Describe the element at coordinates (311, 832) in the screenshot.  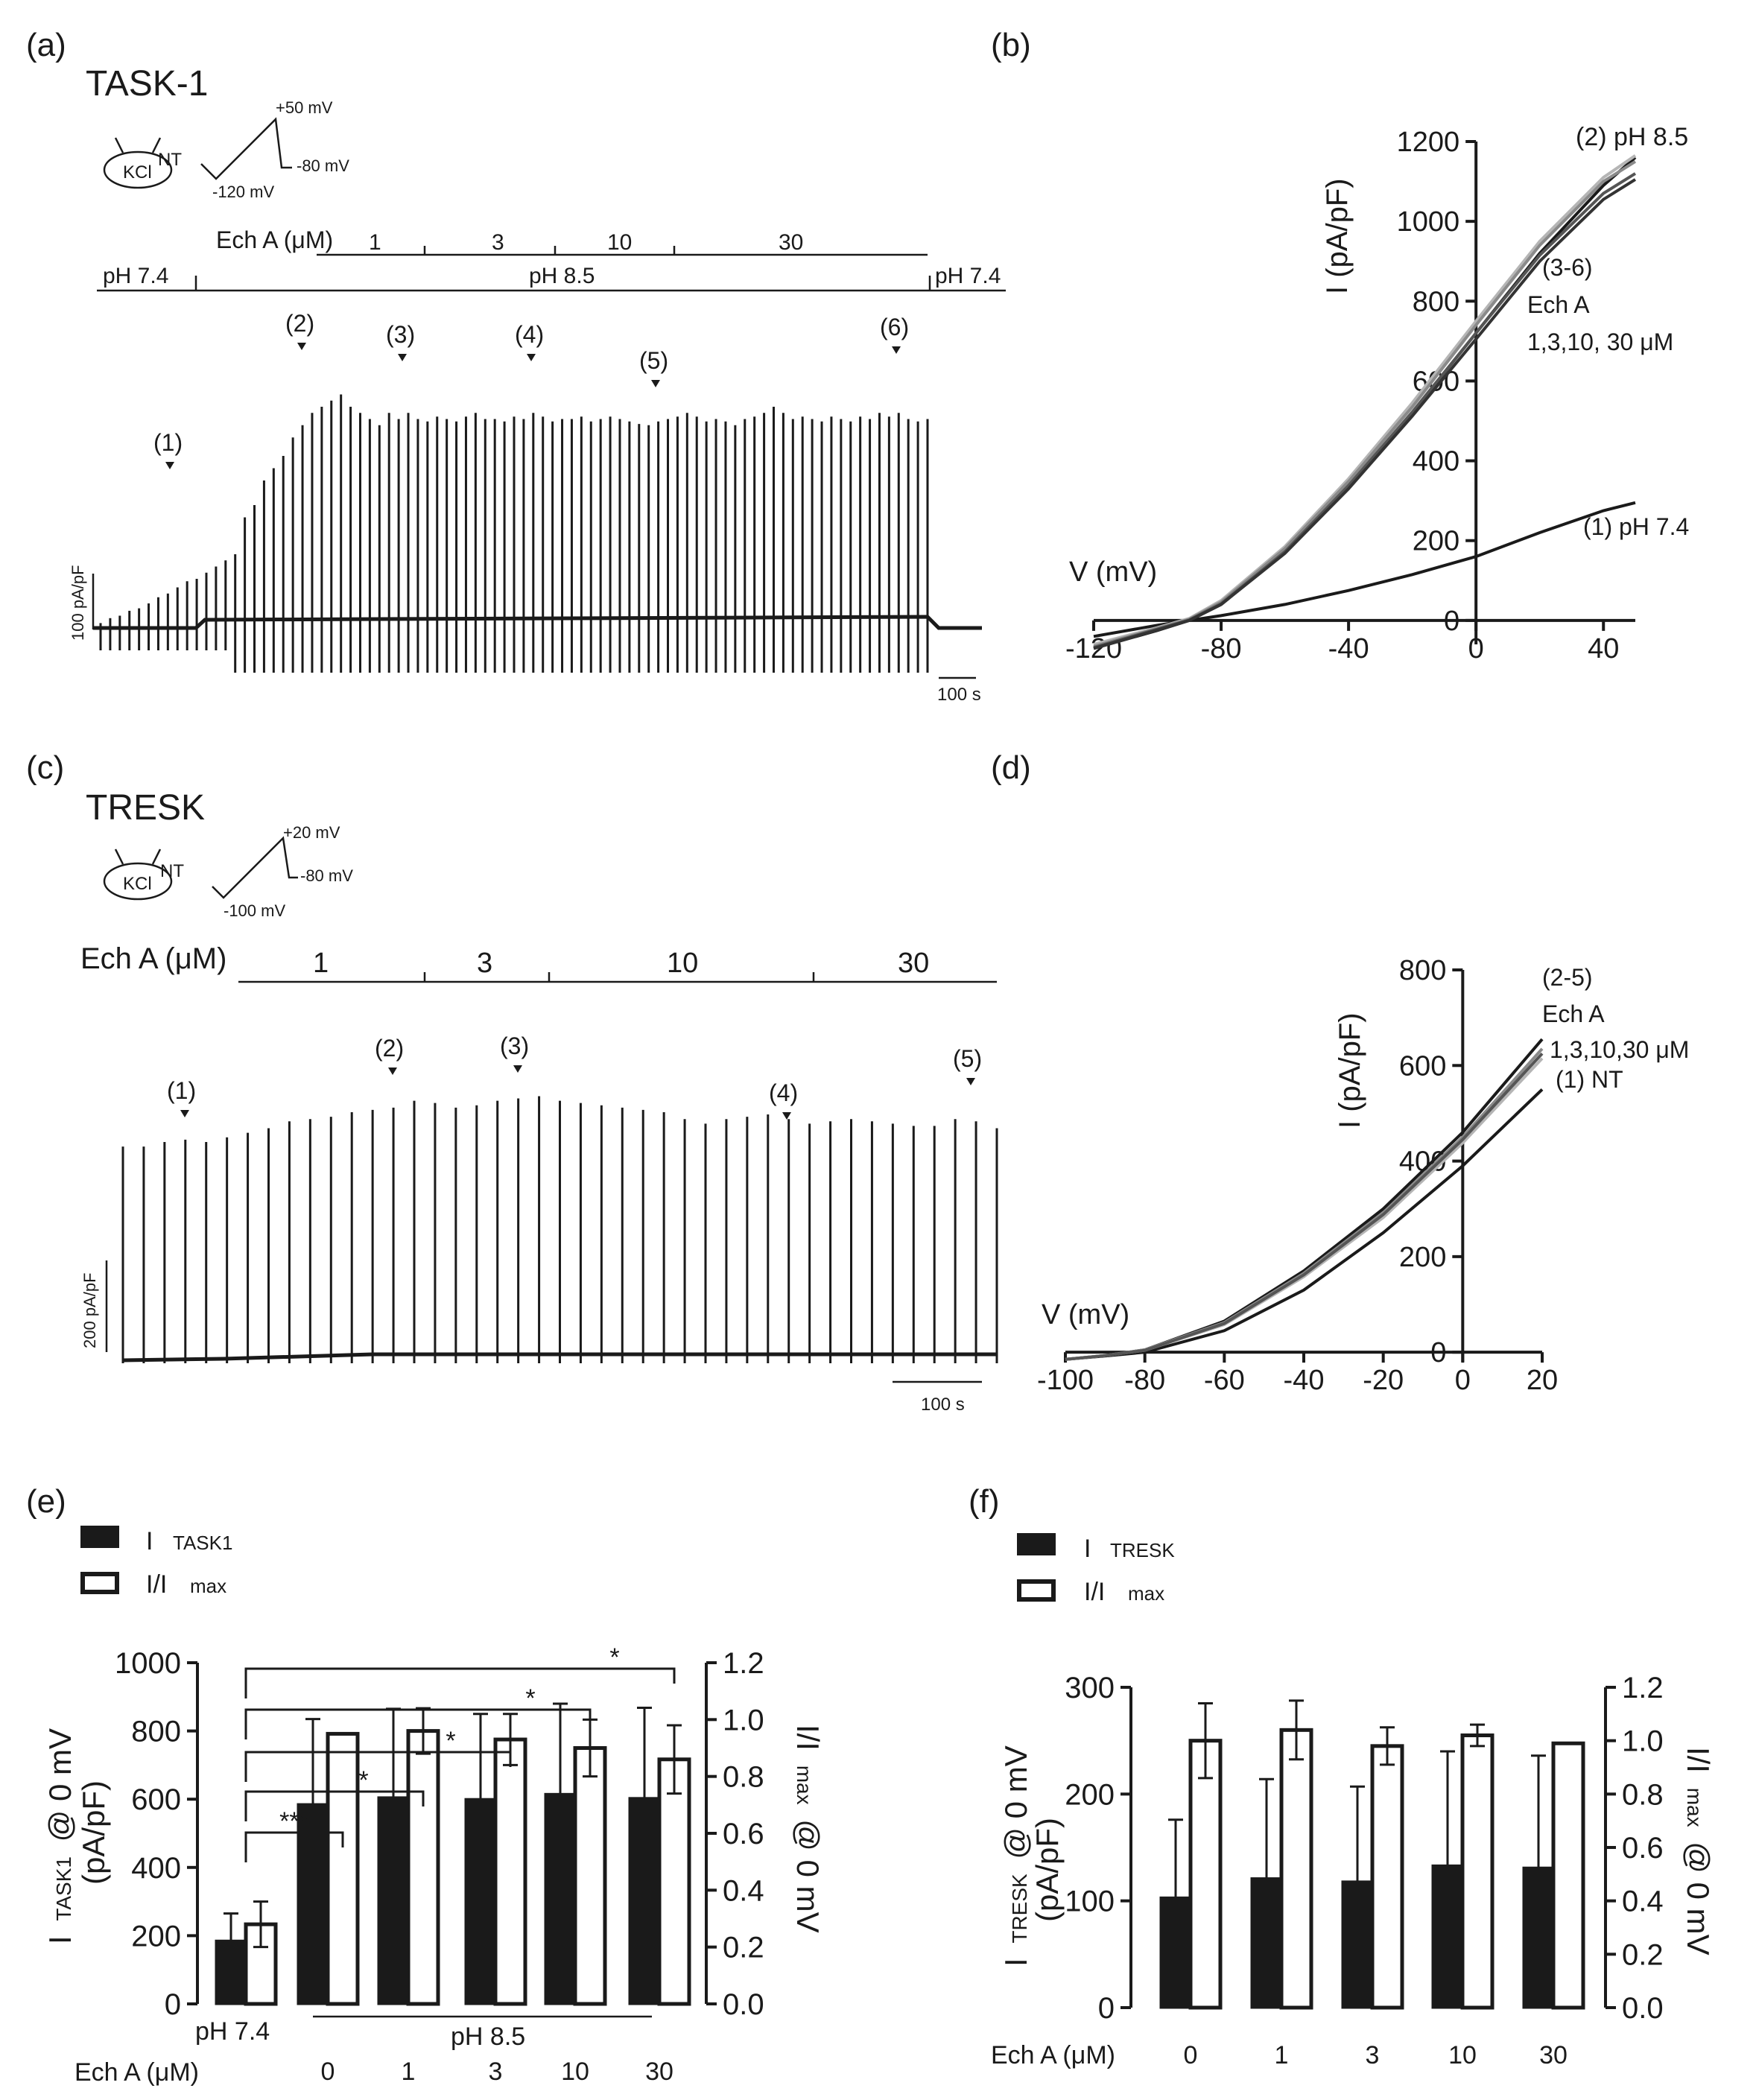
I see `protocol-peak-label: +20 mV` at that location.